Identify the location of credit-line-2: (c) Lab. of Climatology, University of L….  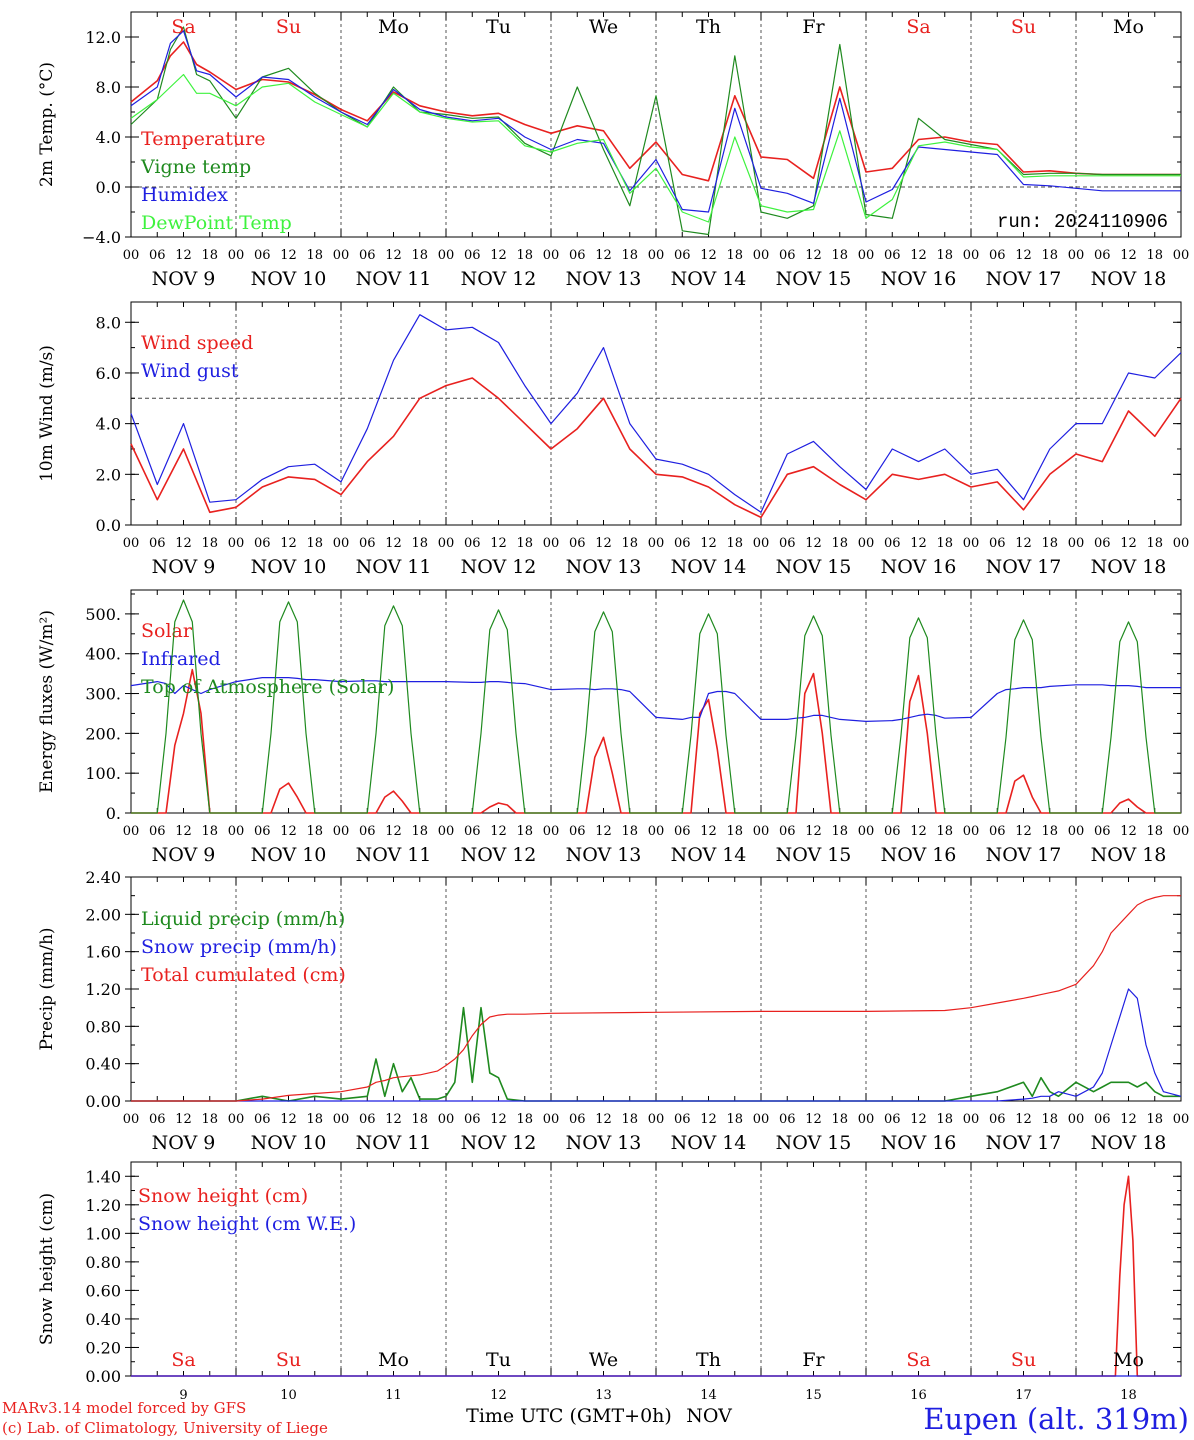
(165, 1428).